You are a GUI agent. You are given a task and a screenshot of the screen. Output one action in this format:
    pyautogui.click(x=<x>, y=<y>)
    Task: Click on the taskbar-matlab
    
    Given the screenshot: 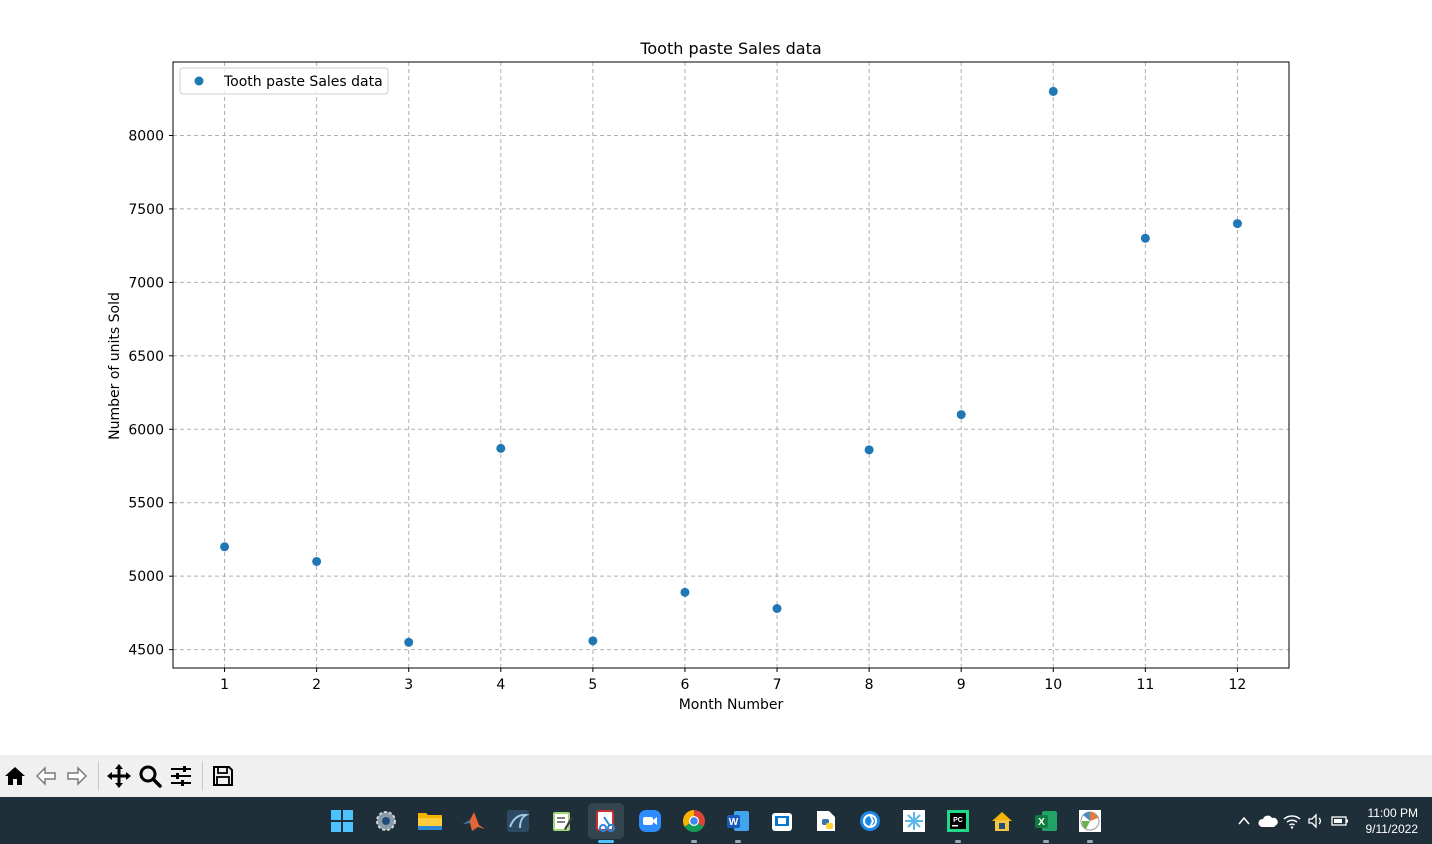 What is the action you would take?
    pyautogui.click(x=474, y=821)
    